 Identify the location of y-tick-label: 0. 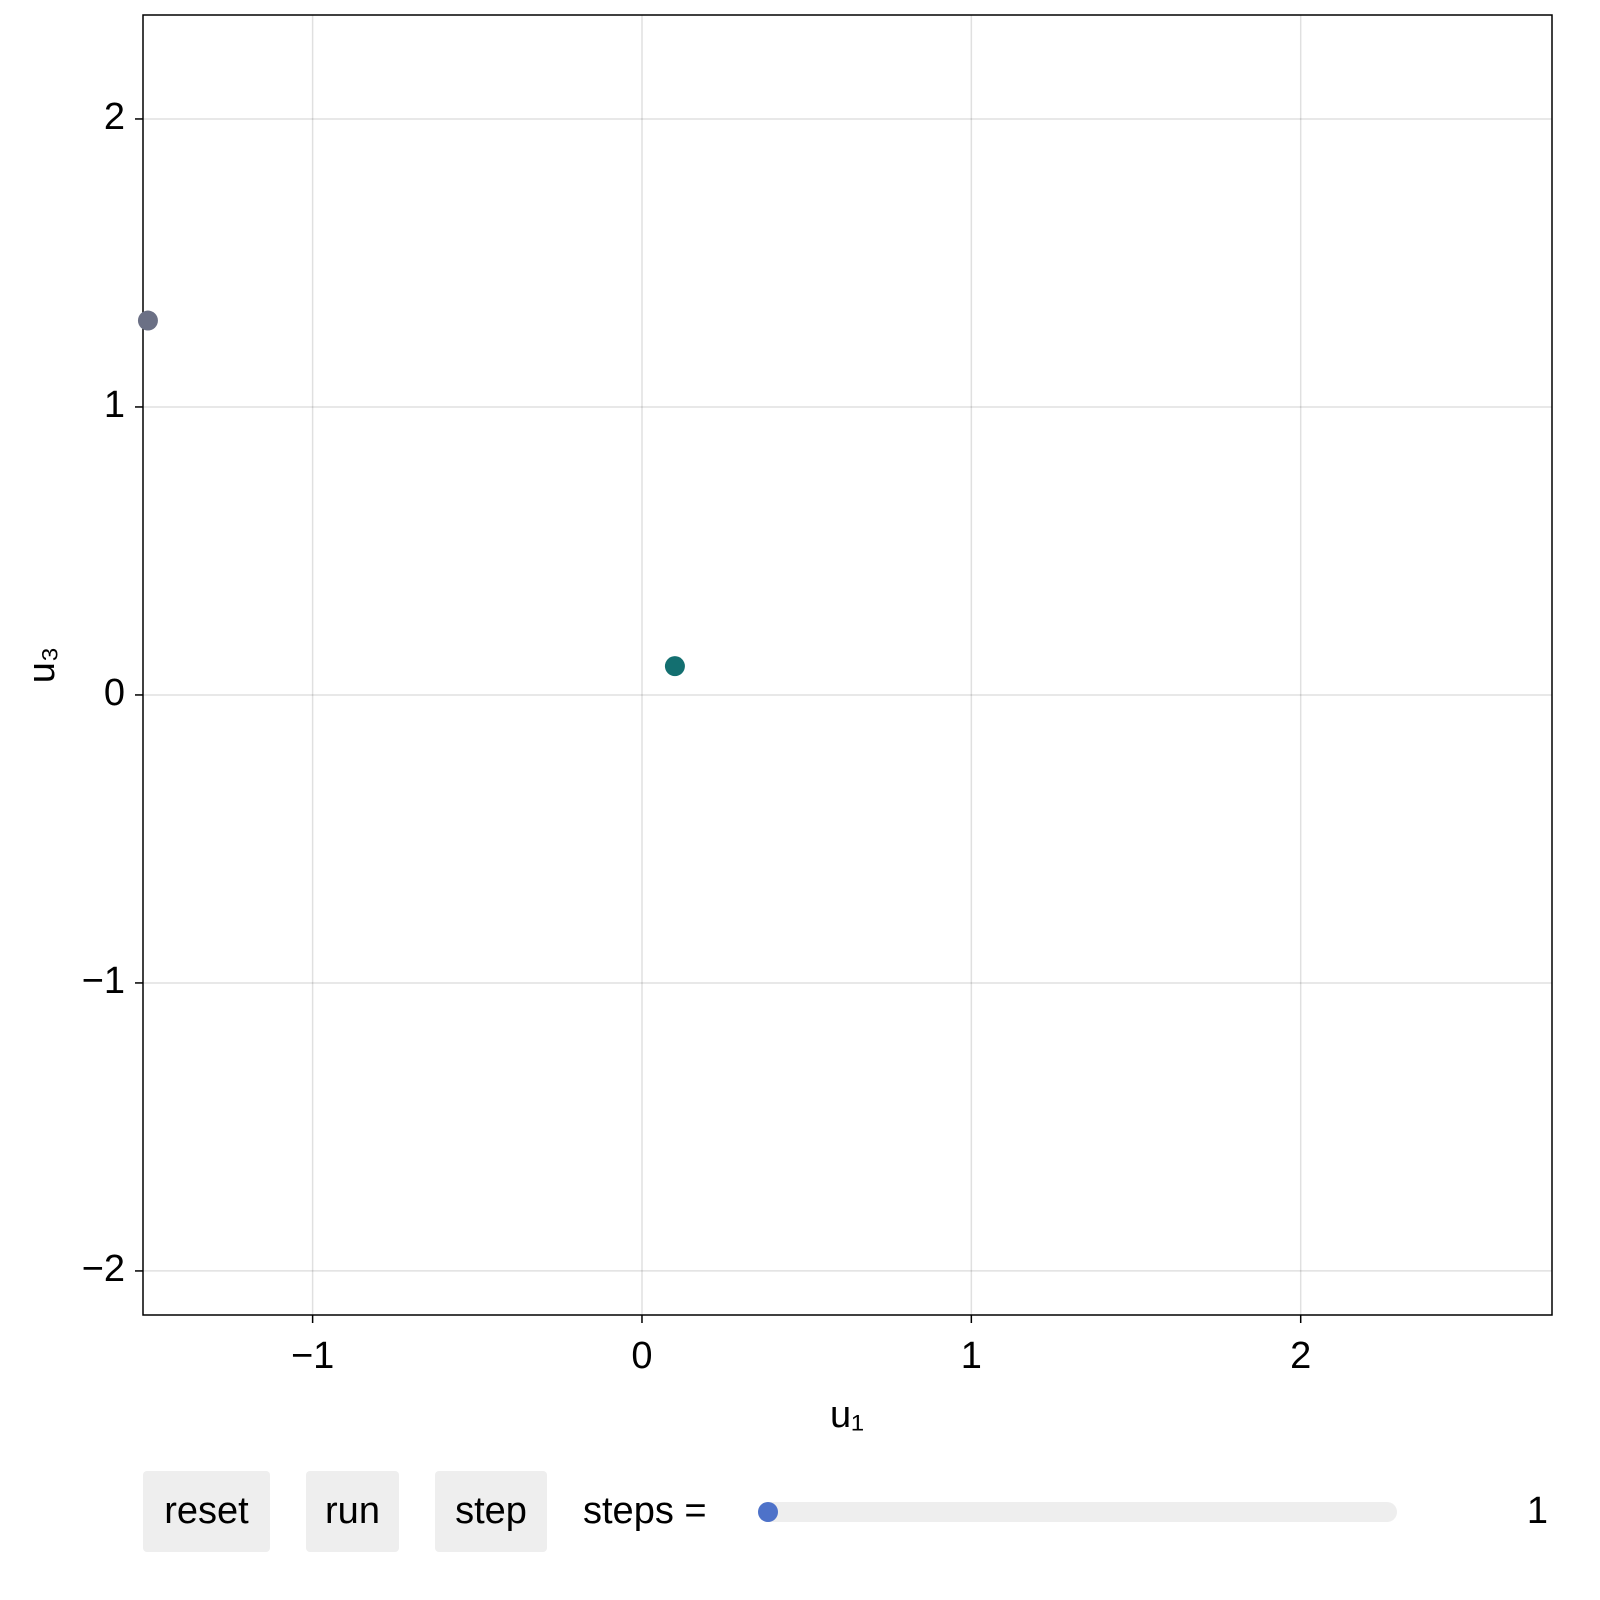
(114, 693).